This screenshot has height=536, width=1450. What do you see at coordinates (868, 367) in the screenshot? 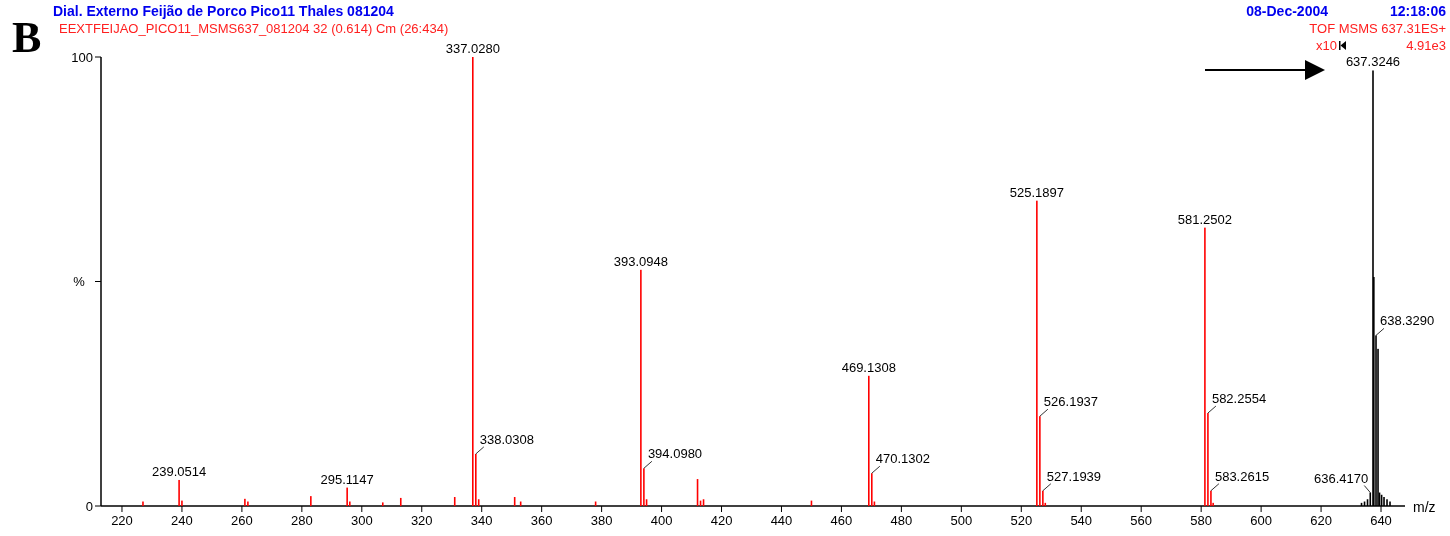
I see `annotation: 469.1308` at bounding box center [868, 367].